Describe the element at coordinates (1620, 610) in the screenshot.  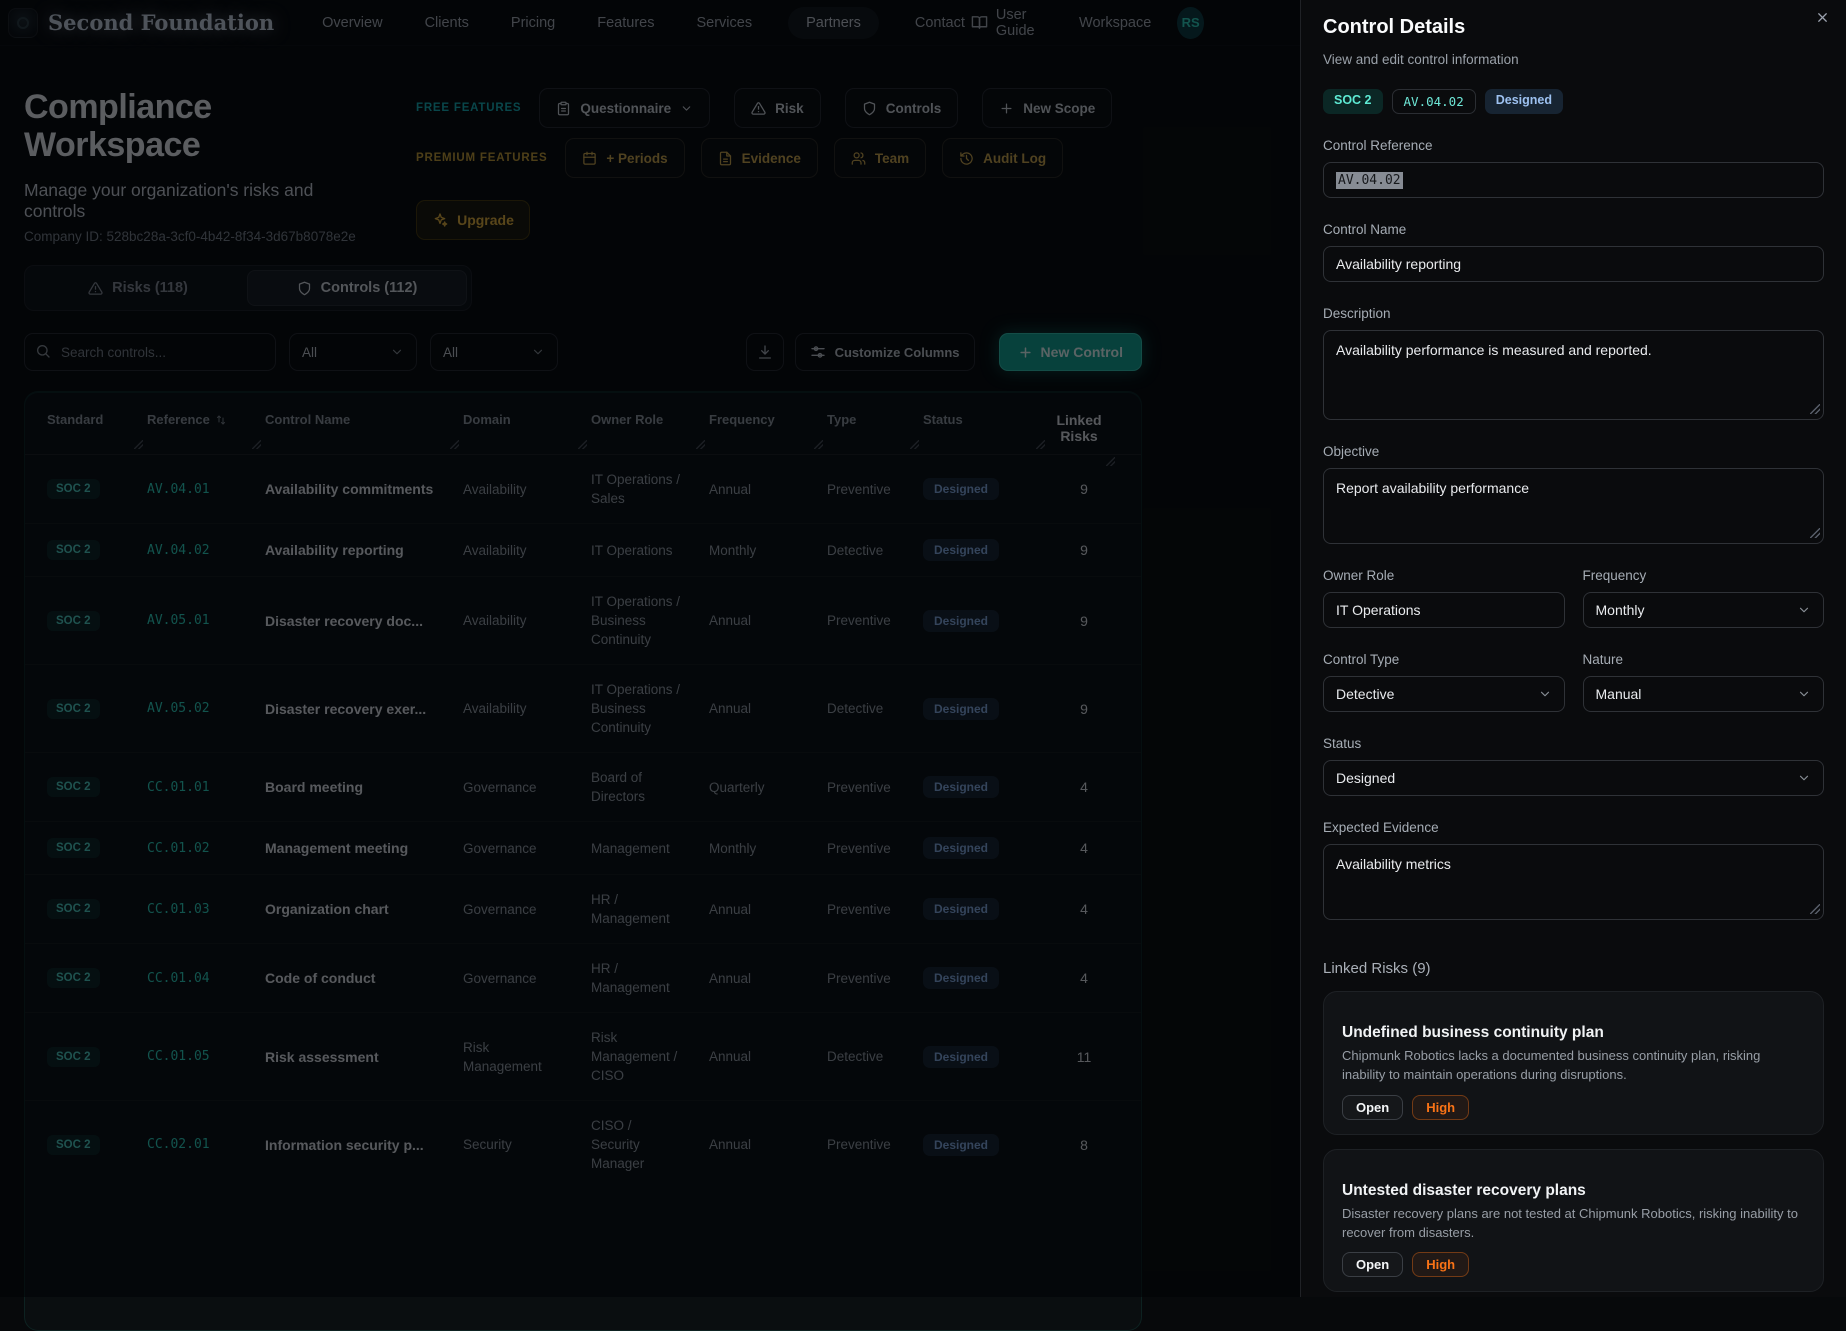
I see `frequency-value: Monthly` at that location.